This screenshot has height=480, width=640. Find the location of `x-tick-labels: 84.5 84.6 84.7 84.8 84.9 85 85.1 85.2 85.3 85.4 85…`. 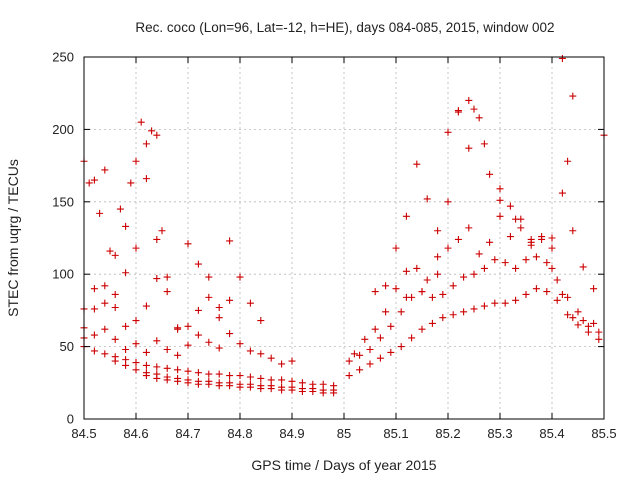

x-tick-labels: 84.5 84.6 84.7 84.8 84.9 85 85.1 85.2 85.3 85.4 85… is located at coordinates (343, 433).